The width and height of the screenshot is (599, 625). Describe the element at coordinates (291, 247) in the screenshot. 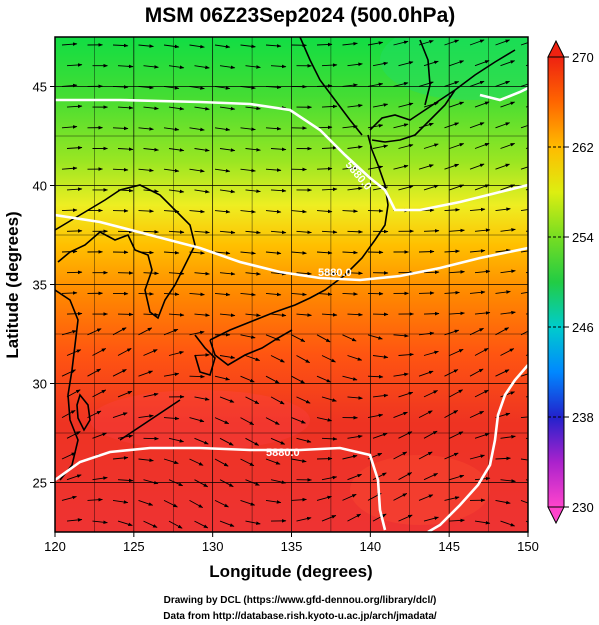

I see `contour-middle` at that location.